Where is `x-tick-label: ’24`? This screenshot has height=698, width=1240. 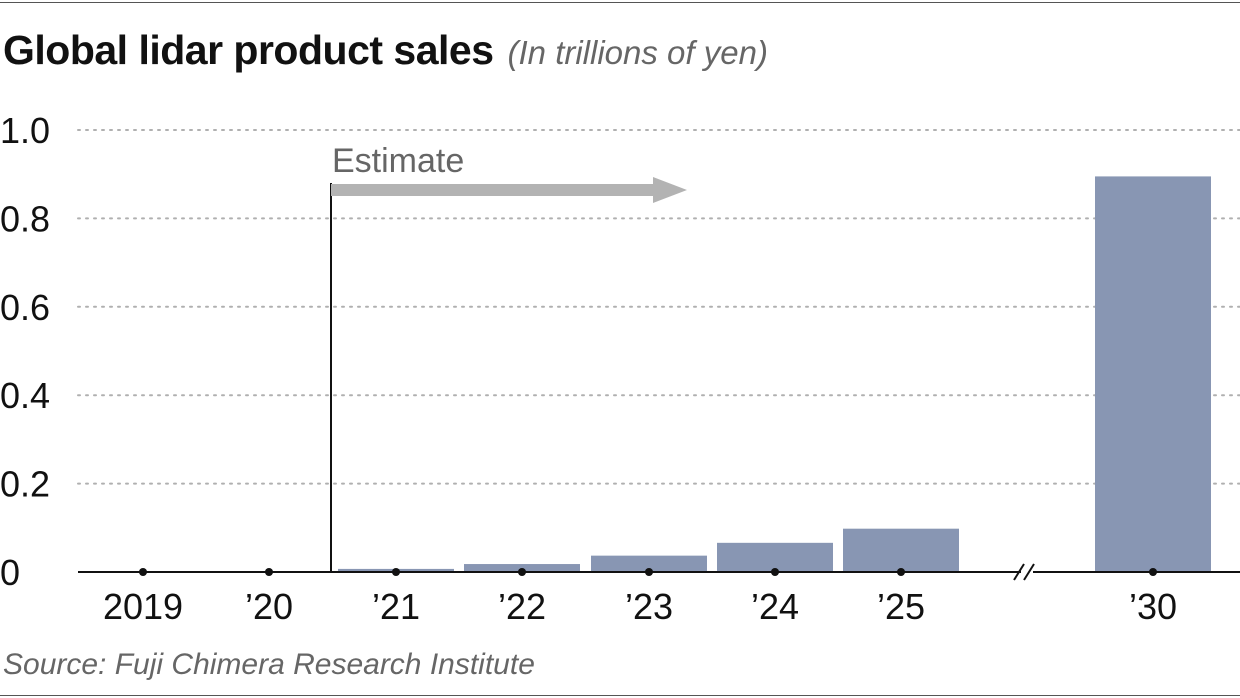 x-tick-label: ’24 is located at coordinates (775, 606).